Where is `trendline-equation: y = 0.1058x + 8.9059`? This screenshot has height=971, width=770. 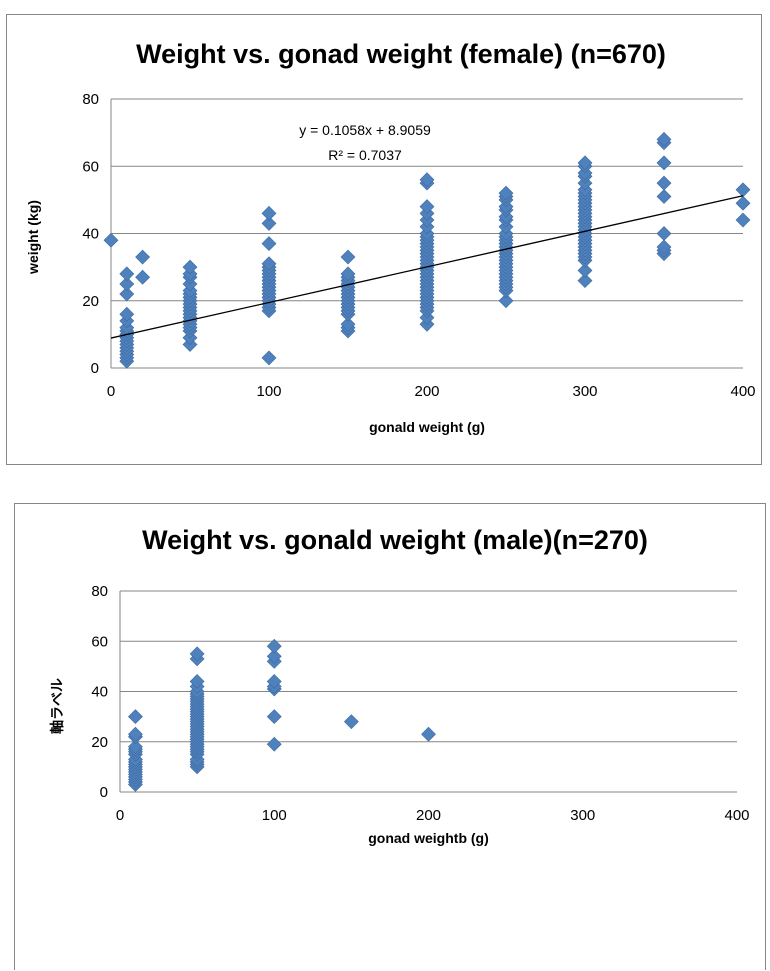 trendline-equation: y = 0.1058x + 8.9059 is located at coordinates (365, 130).